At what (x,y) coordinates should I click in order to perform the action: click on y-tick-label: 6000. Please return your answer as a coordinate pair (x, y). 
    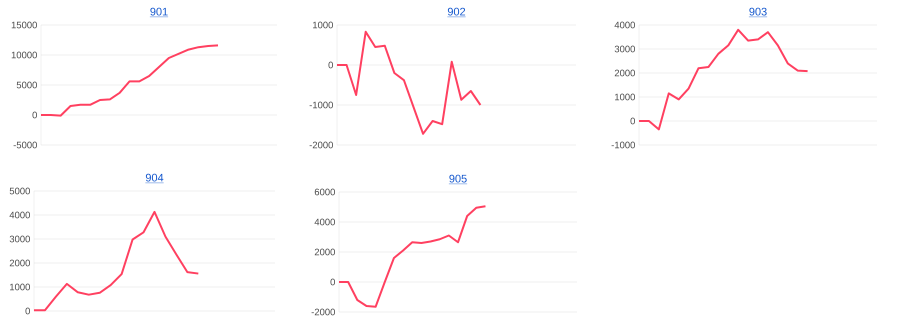
    Looking at the image, I should click on (324, 192).